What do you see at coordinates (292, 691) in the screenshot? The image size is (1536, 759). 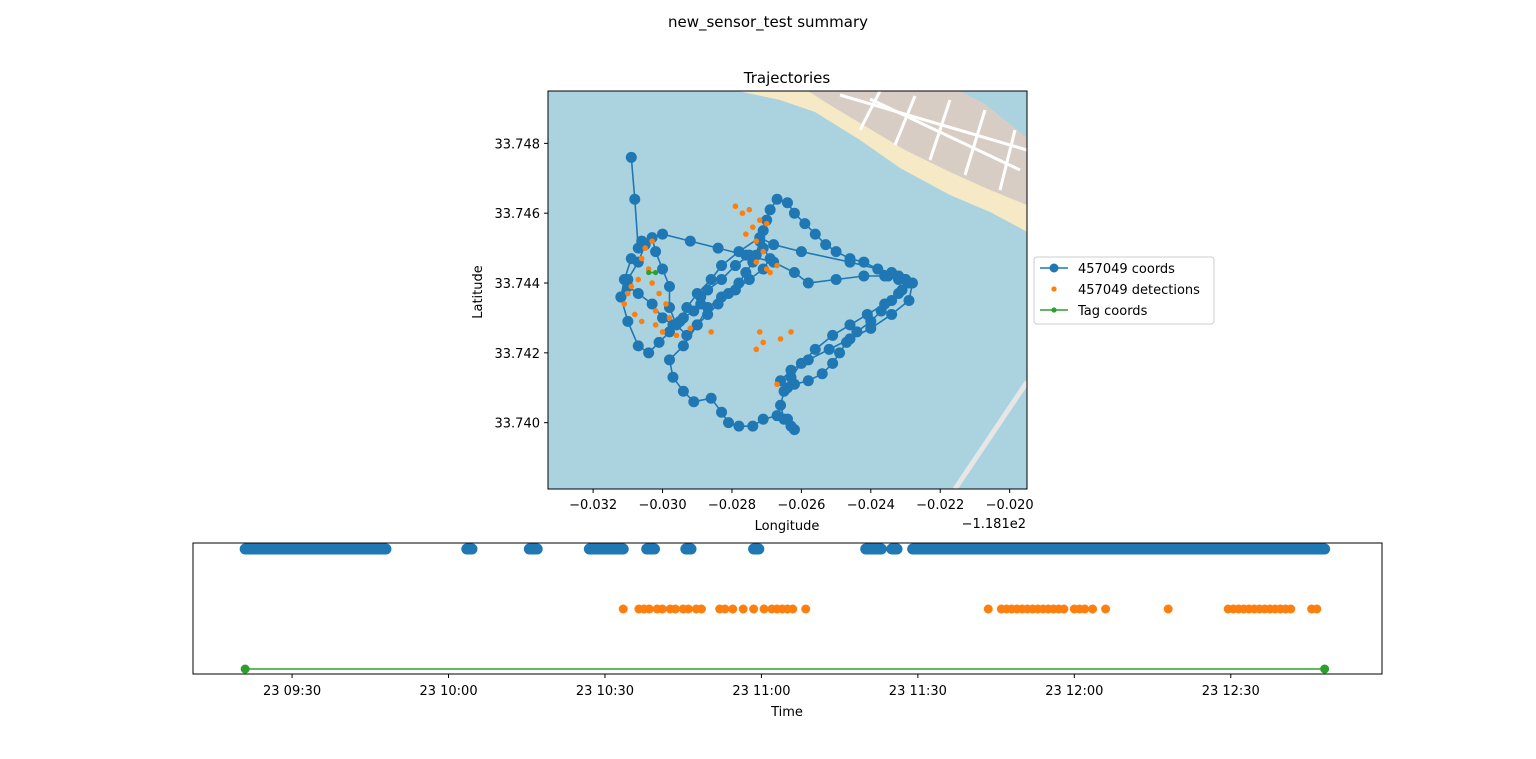 I see `timeline-xtick-label: 23 09:30` at bounding box center [292, 691].